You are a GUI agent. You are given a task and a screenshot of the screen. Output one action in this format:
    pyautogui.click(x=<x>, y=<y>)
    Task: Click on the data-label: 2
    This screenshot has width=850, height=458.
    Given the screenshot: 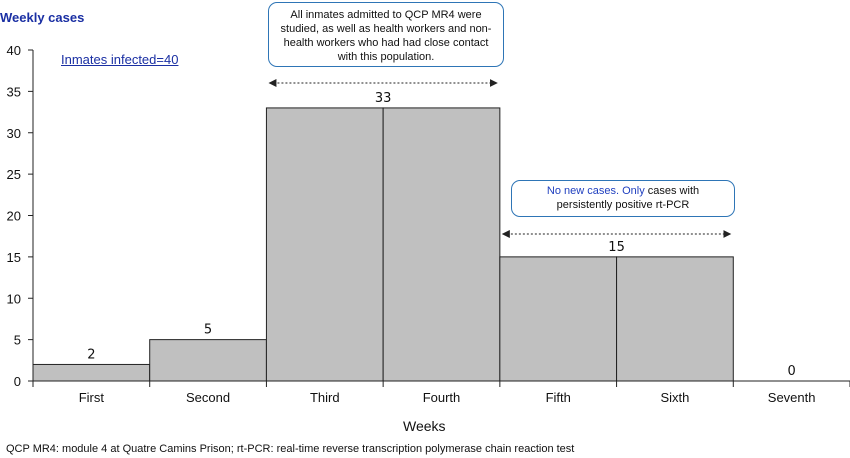 What is the action you would take?
    pyautogui.click(x=91, y=354)
    